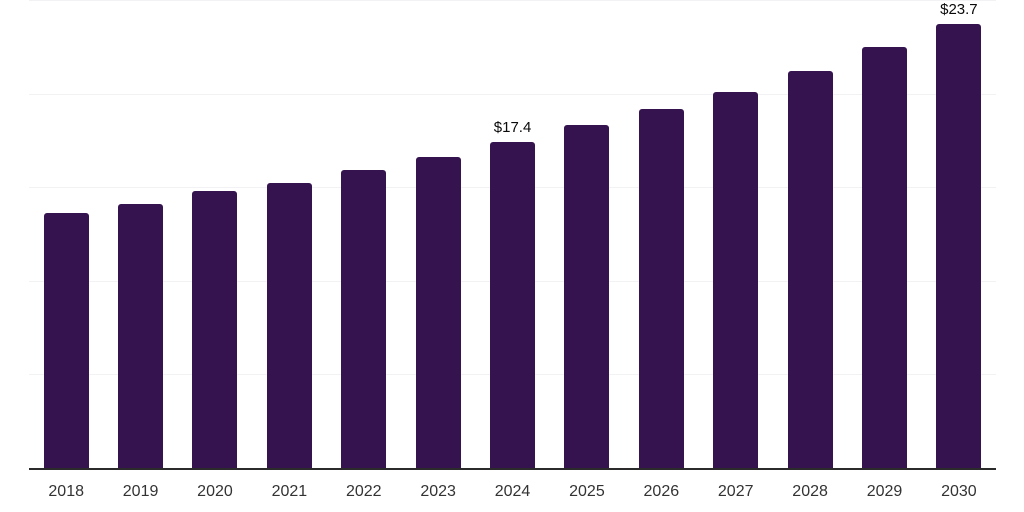 Image resolution: width=1024 pixels, height=512 pixels. What do you see at coordinates (140, 491) in the screenshot?
I see `x-tick-label: 2019` at bounding box center [140, 491].